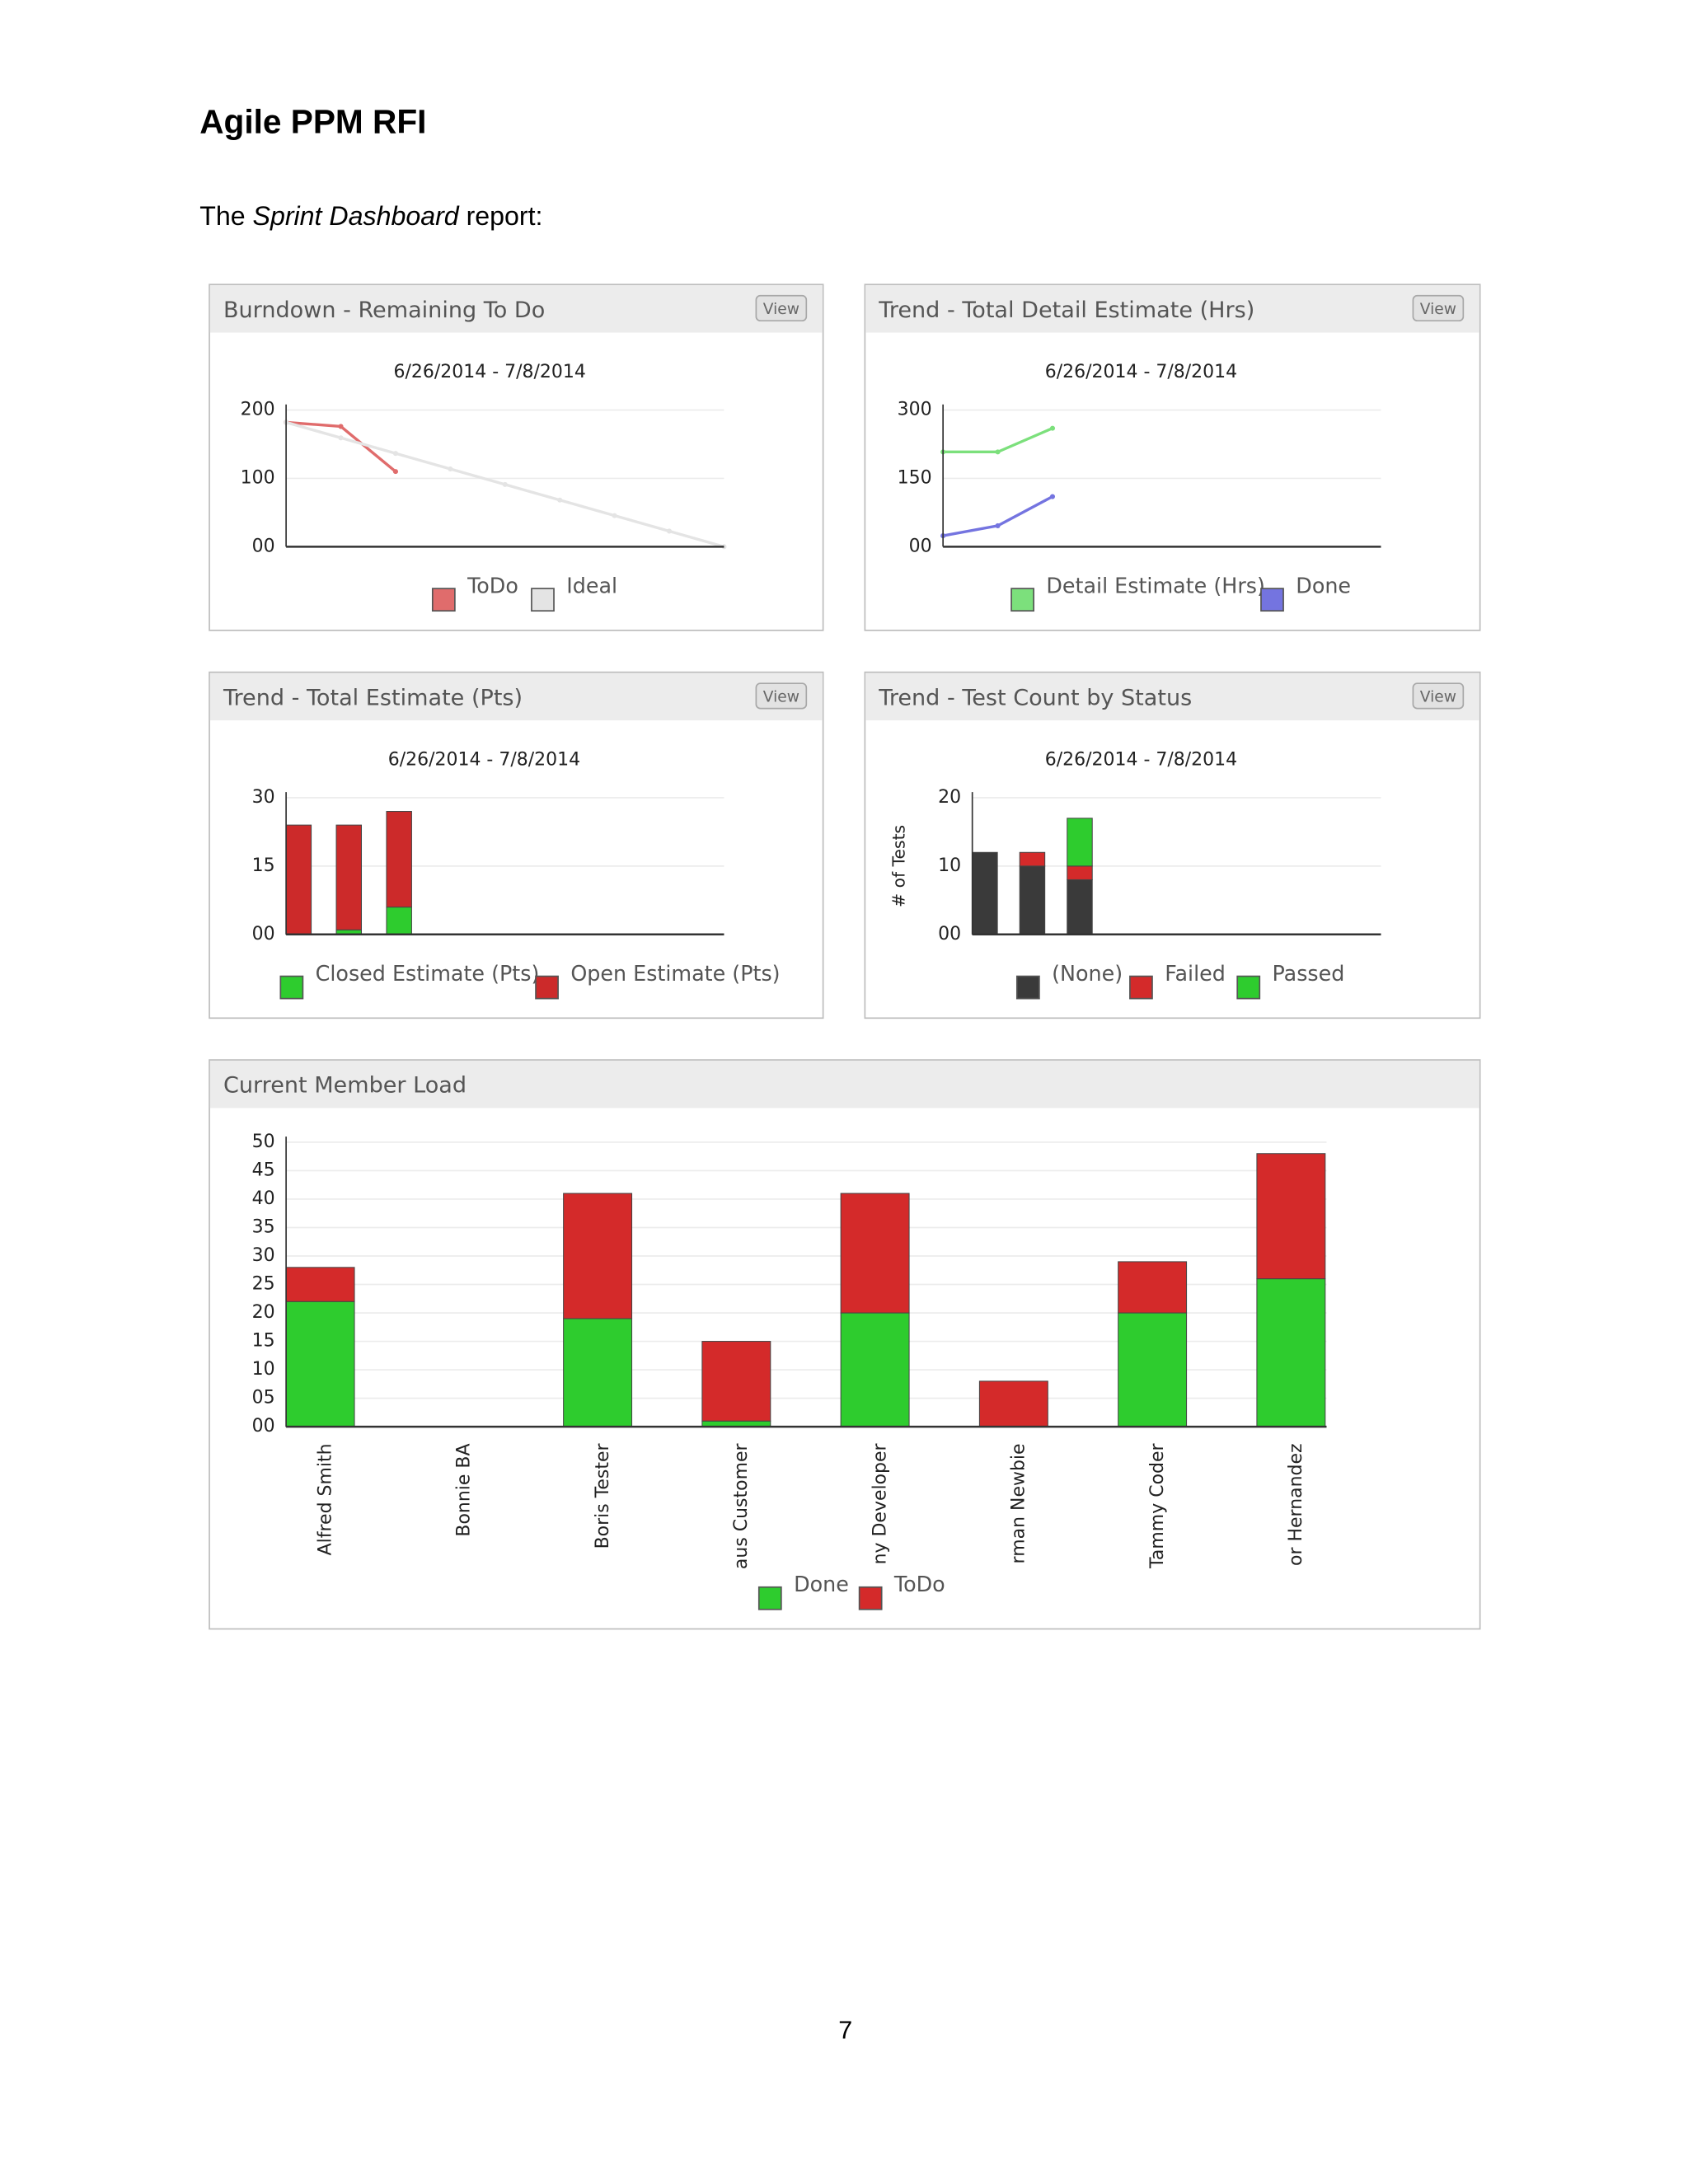  I want to click on x-tick-label: or Hernandez, so click(1296, 1504).